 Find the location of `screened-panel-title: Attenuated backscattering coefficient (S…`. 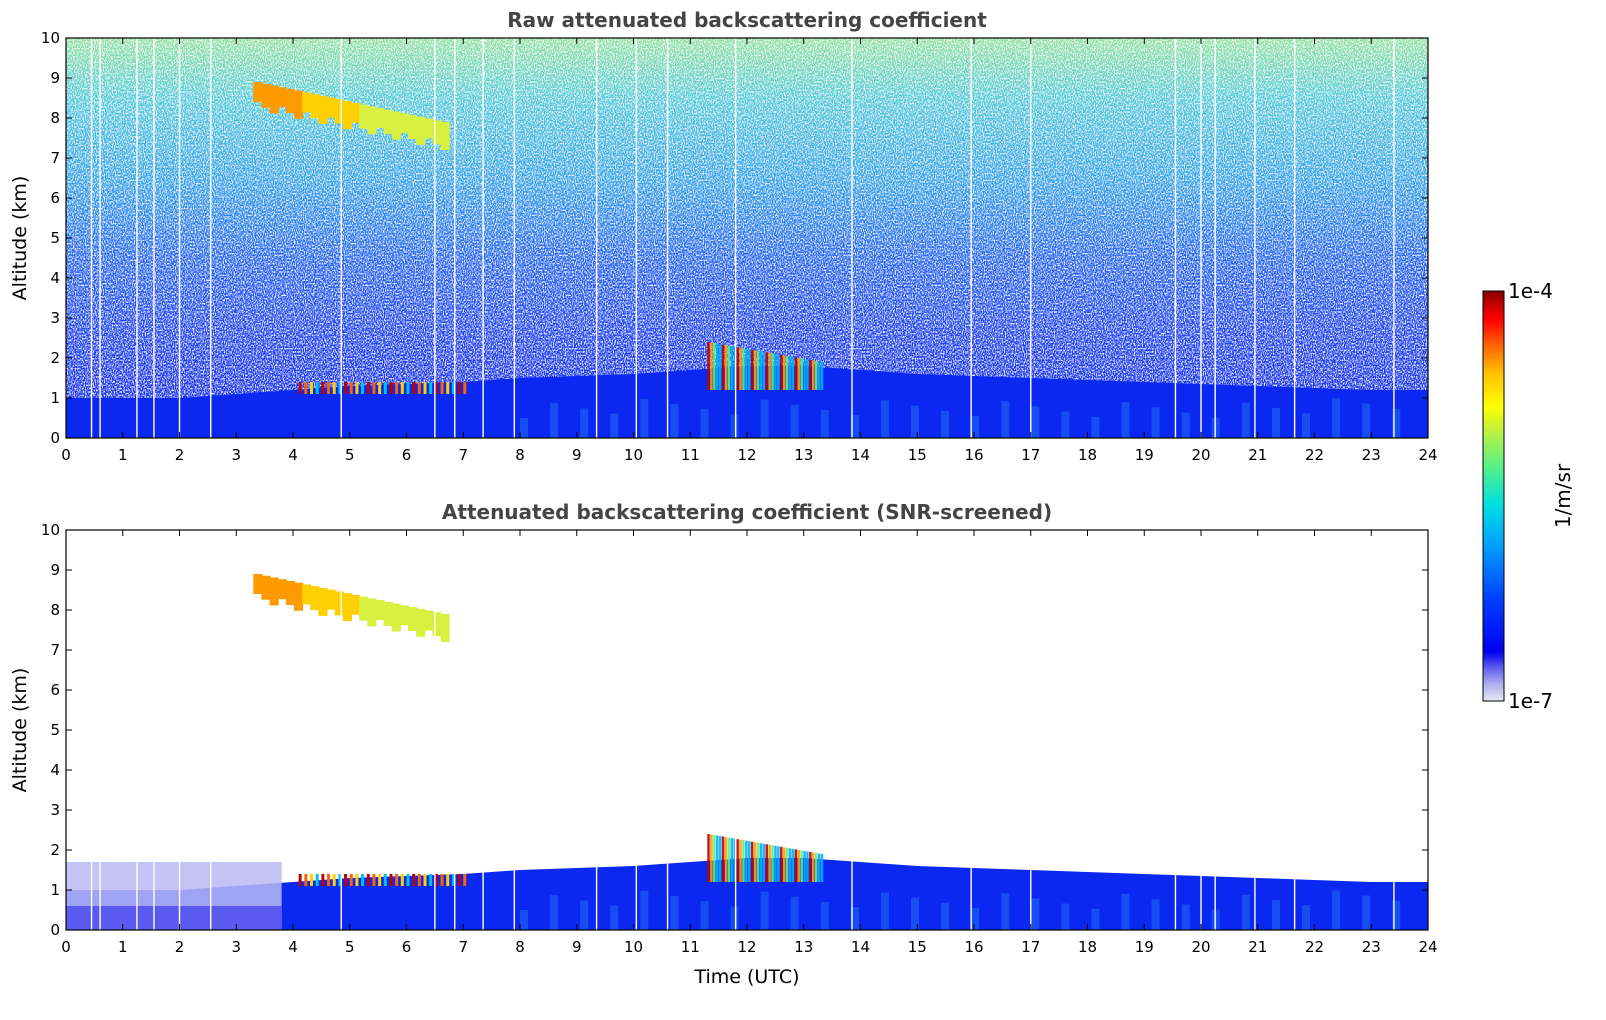

screened-panel-title: Attenuated backscattering coefficient (S… is located at coordinates (747, 512).